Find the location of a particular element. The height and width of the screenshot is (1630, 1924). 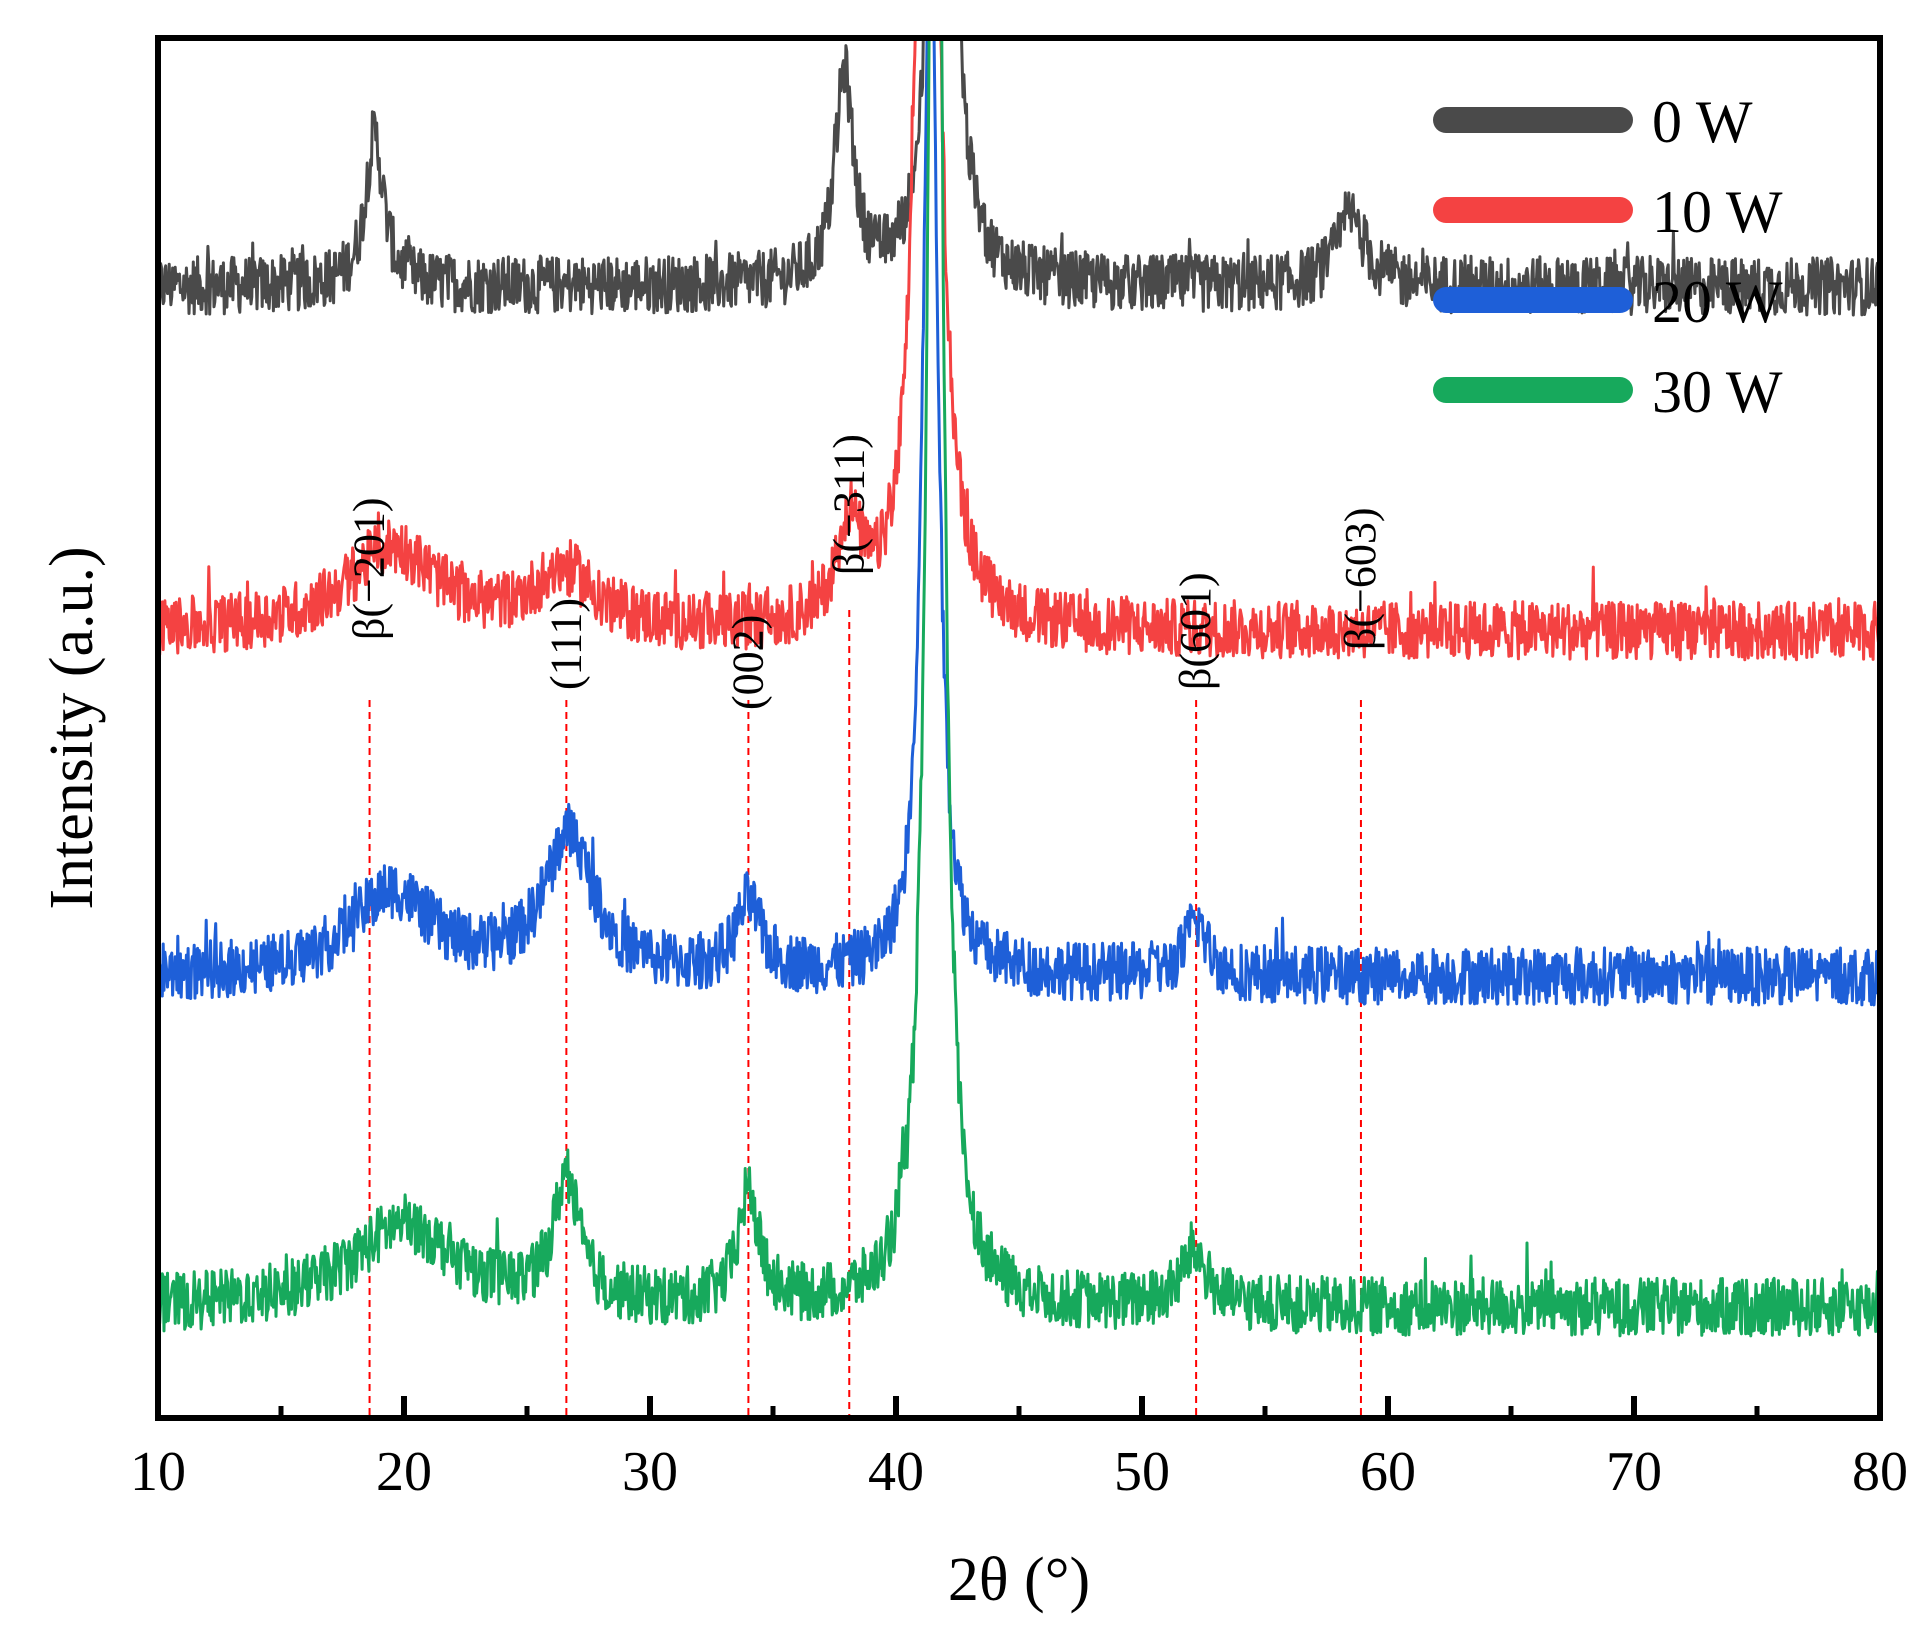

legend-label: 0 W is located at coordinates (1702, 122).